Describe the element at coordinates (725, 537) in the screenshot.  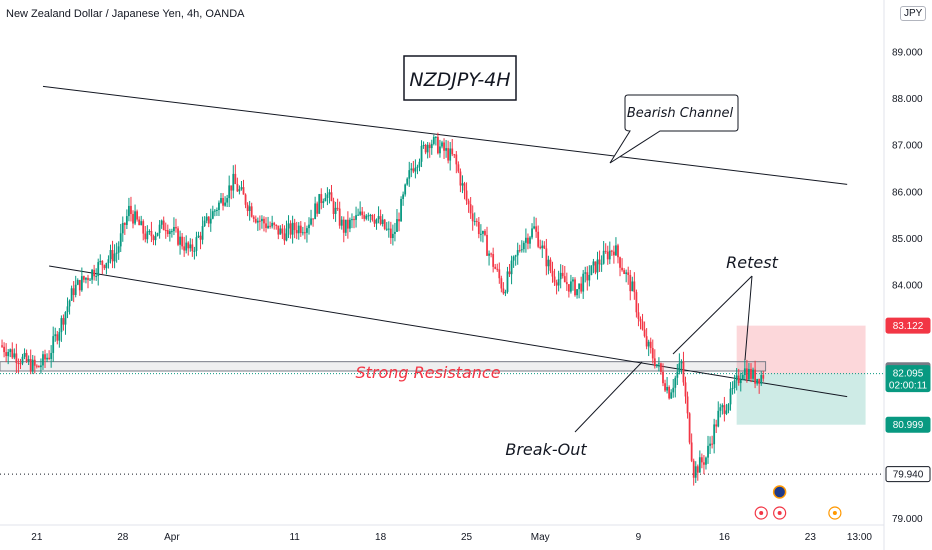
I see `x-tick-label: 16` at that location.